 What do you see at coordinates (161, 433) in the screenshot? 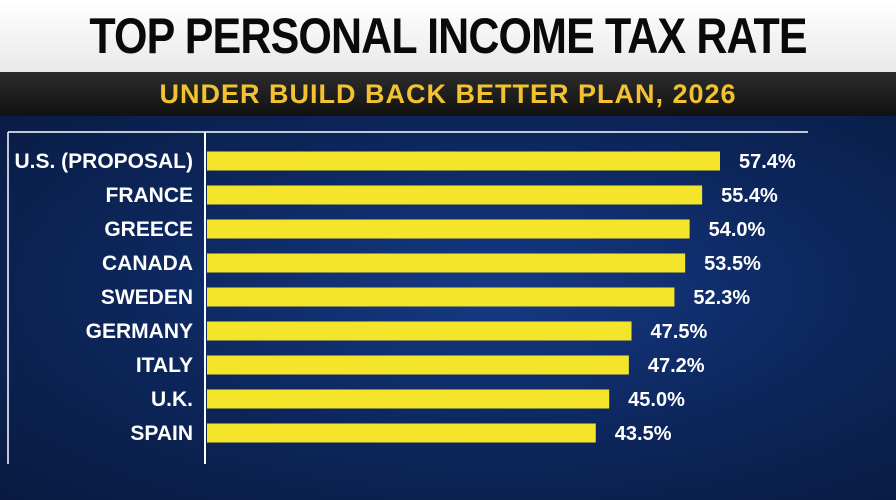
I see `category-label: SPAIN` at bounding box center [161, 433].